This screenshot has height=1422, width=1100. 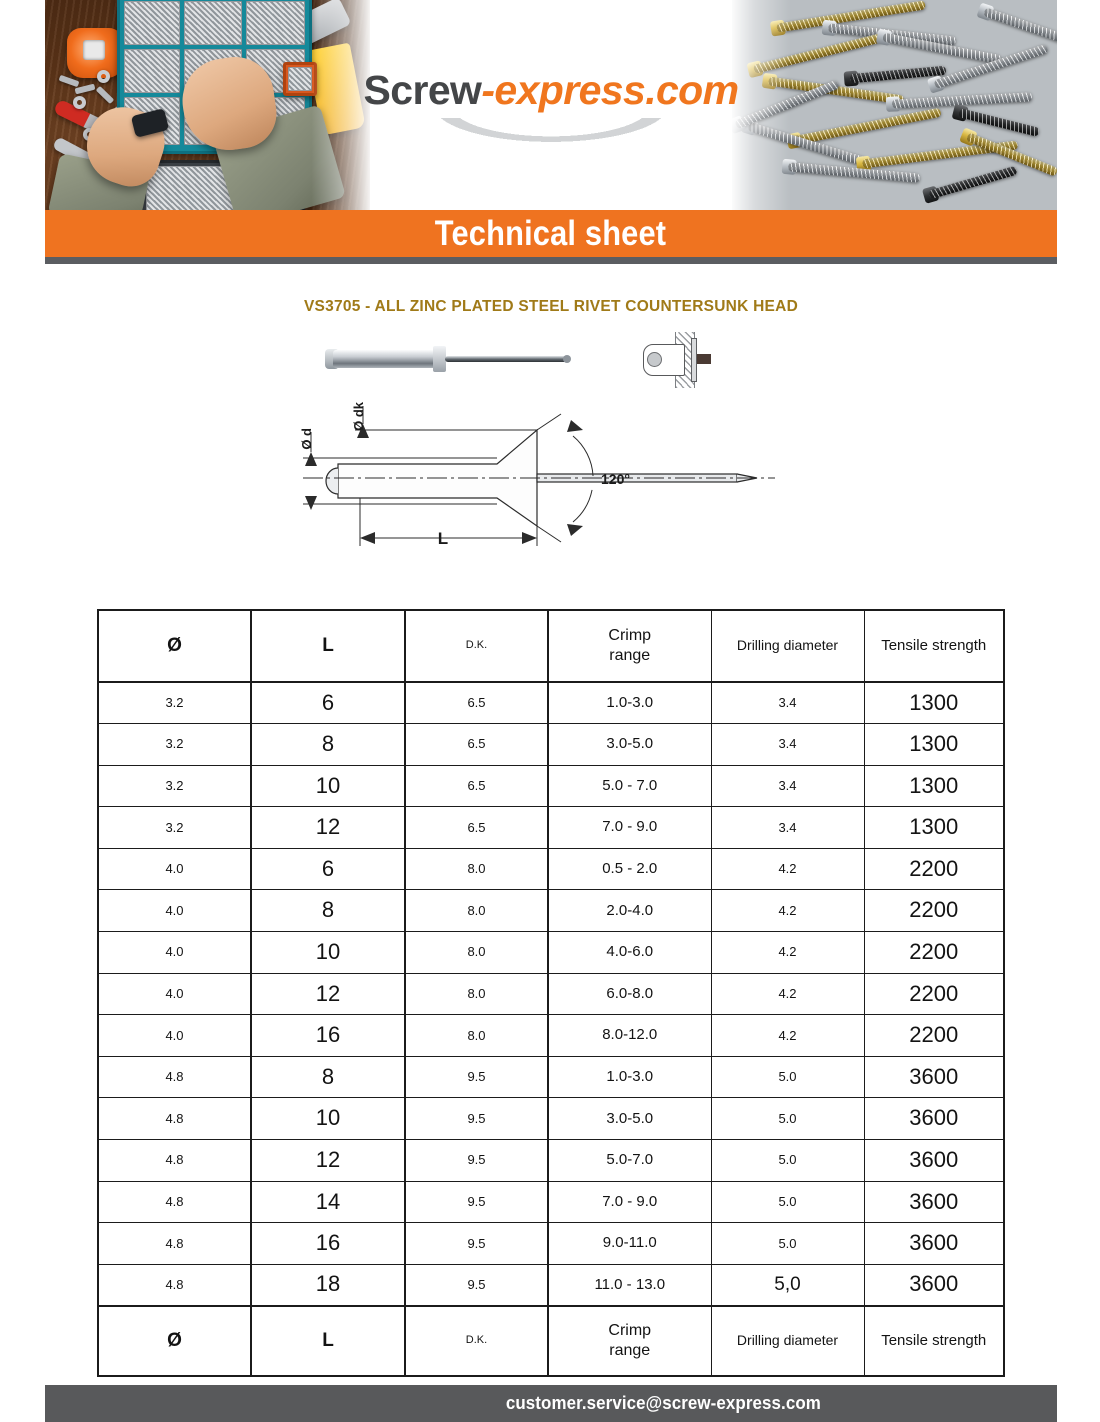 I want to click on table-row: 3.2 12 6.5 7.0 - 9.0 3.4 1300, so click(x=551, y=827).